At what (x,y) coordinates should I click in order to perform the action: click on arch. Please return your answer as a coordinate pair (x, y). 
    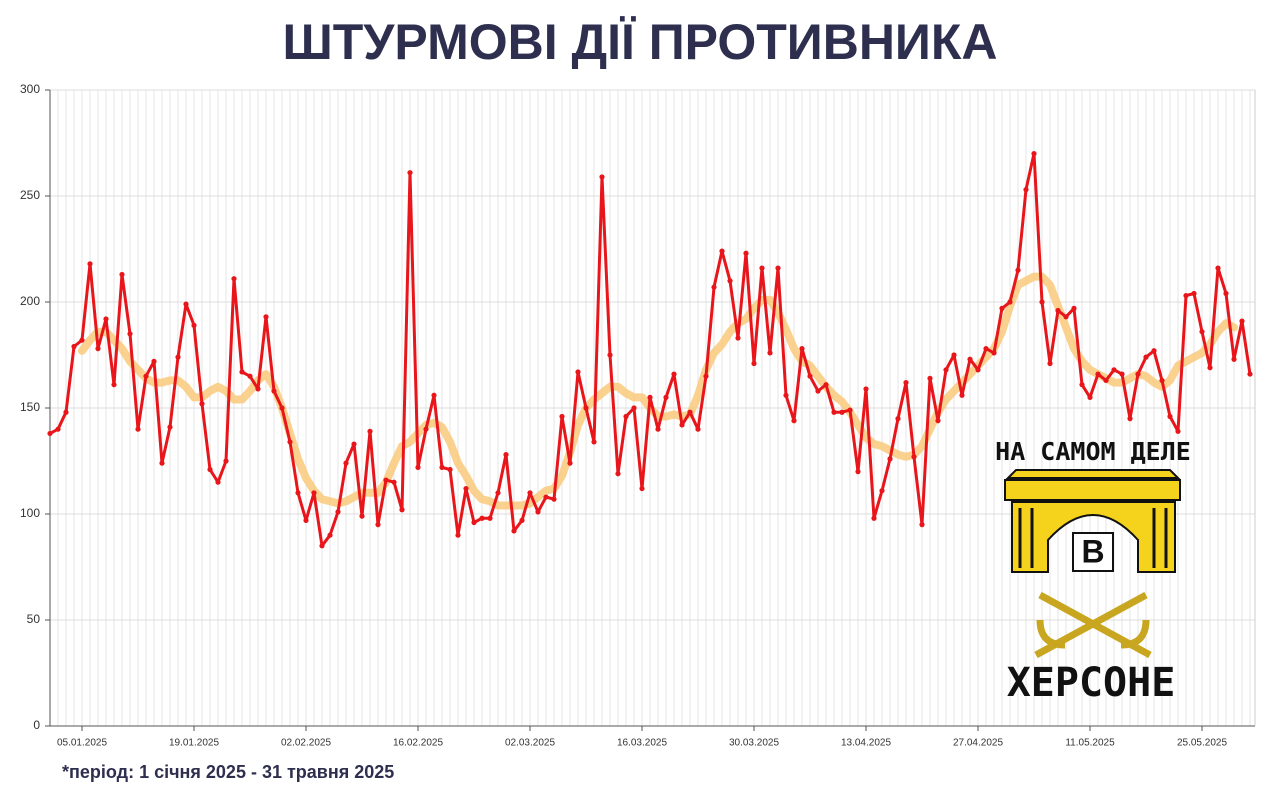
    Looking at the image, I should click on (1093, 537).